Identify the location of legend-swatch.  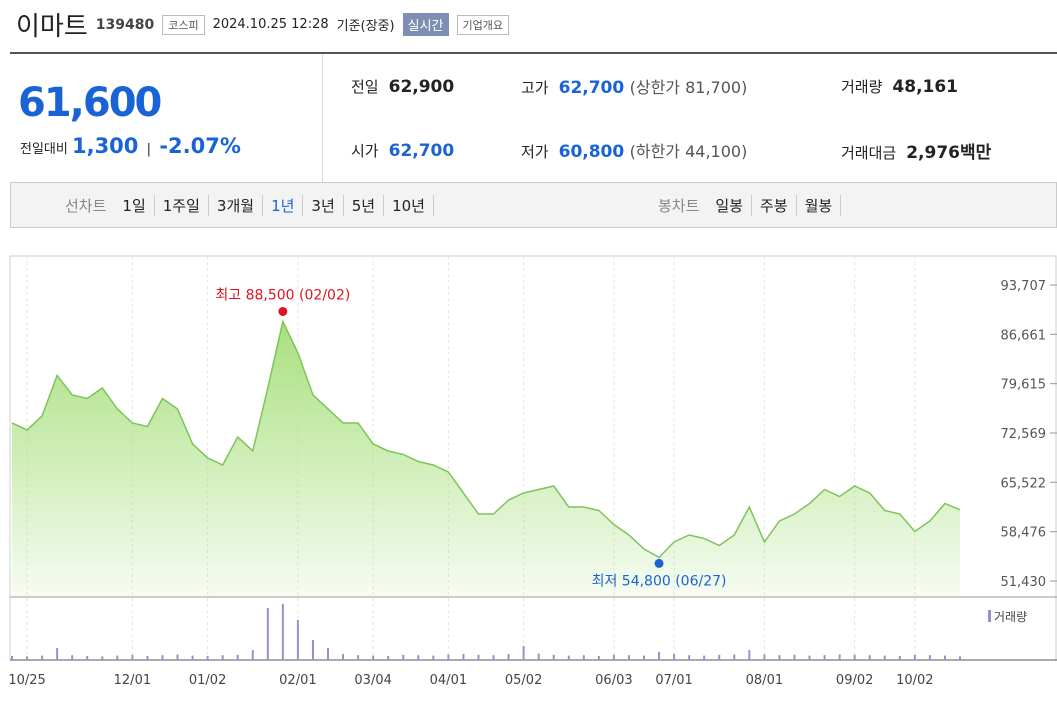
(989, 616).